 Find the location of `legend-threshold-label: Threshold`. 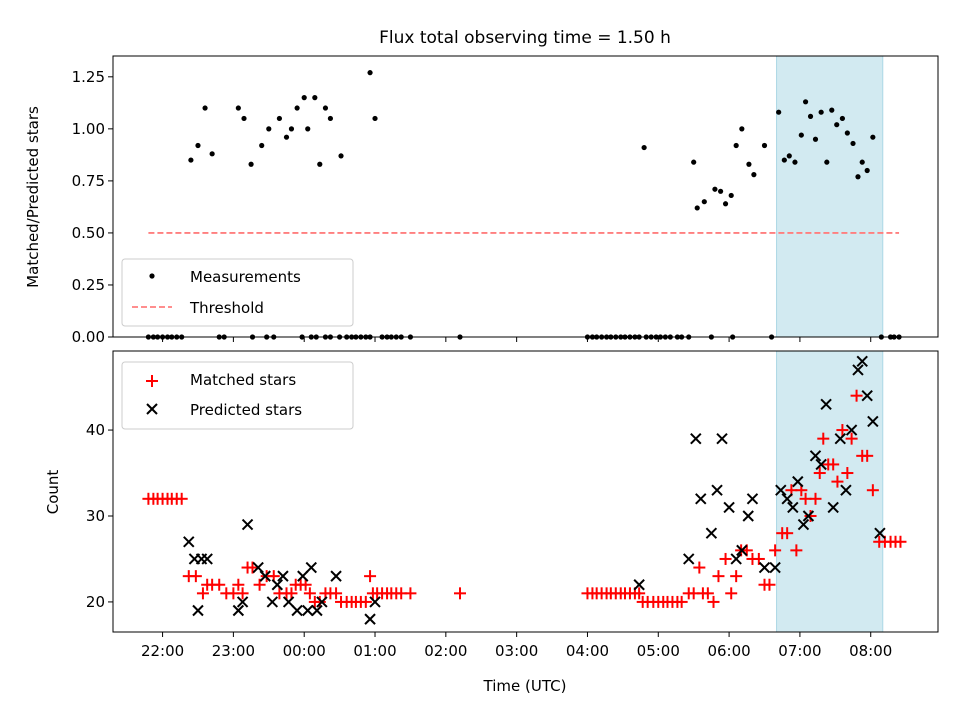

legend-threshold-label: Threshold is located at coordinates (226, 308).